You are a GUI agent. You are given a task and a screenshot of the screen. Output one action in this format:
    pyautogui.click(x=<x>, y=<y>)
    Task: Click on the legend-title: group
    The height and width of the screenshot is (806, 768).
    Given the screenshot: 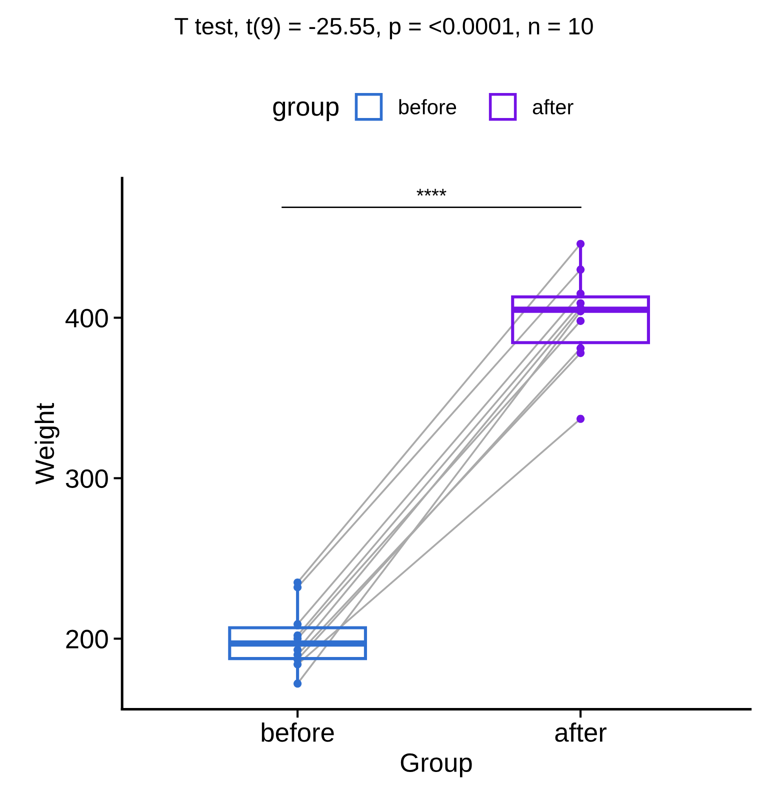 What is the action you would take?
    pyautogui.click(x=305, y=111)
    